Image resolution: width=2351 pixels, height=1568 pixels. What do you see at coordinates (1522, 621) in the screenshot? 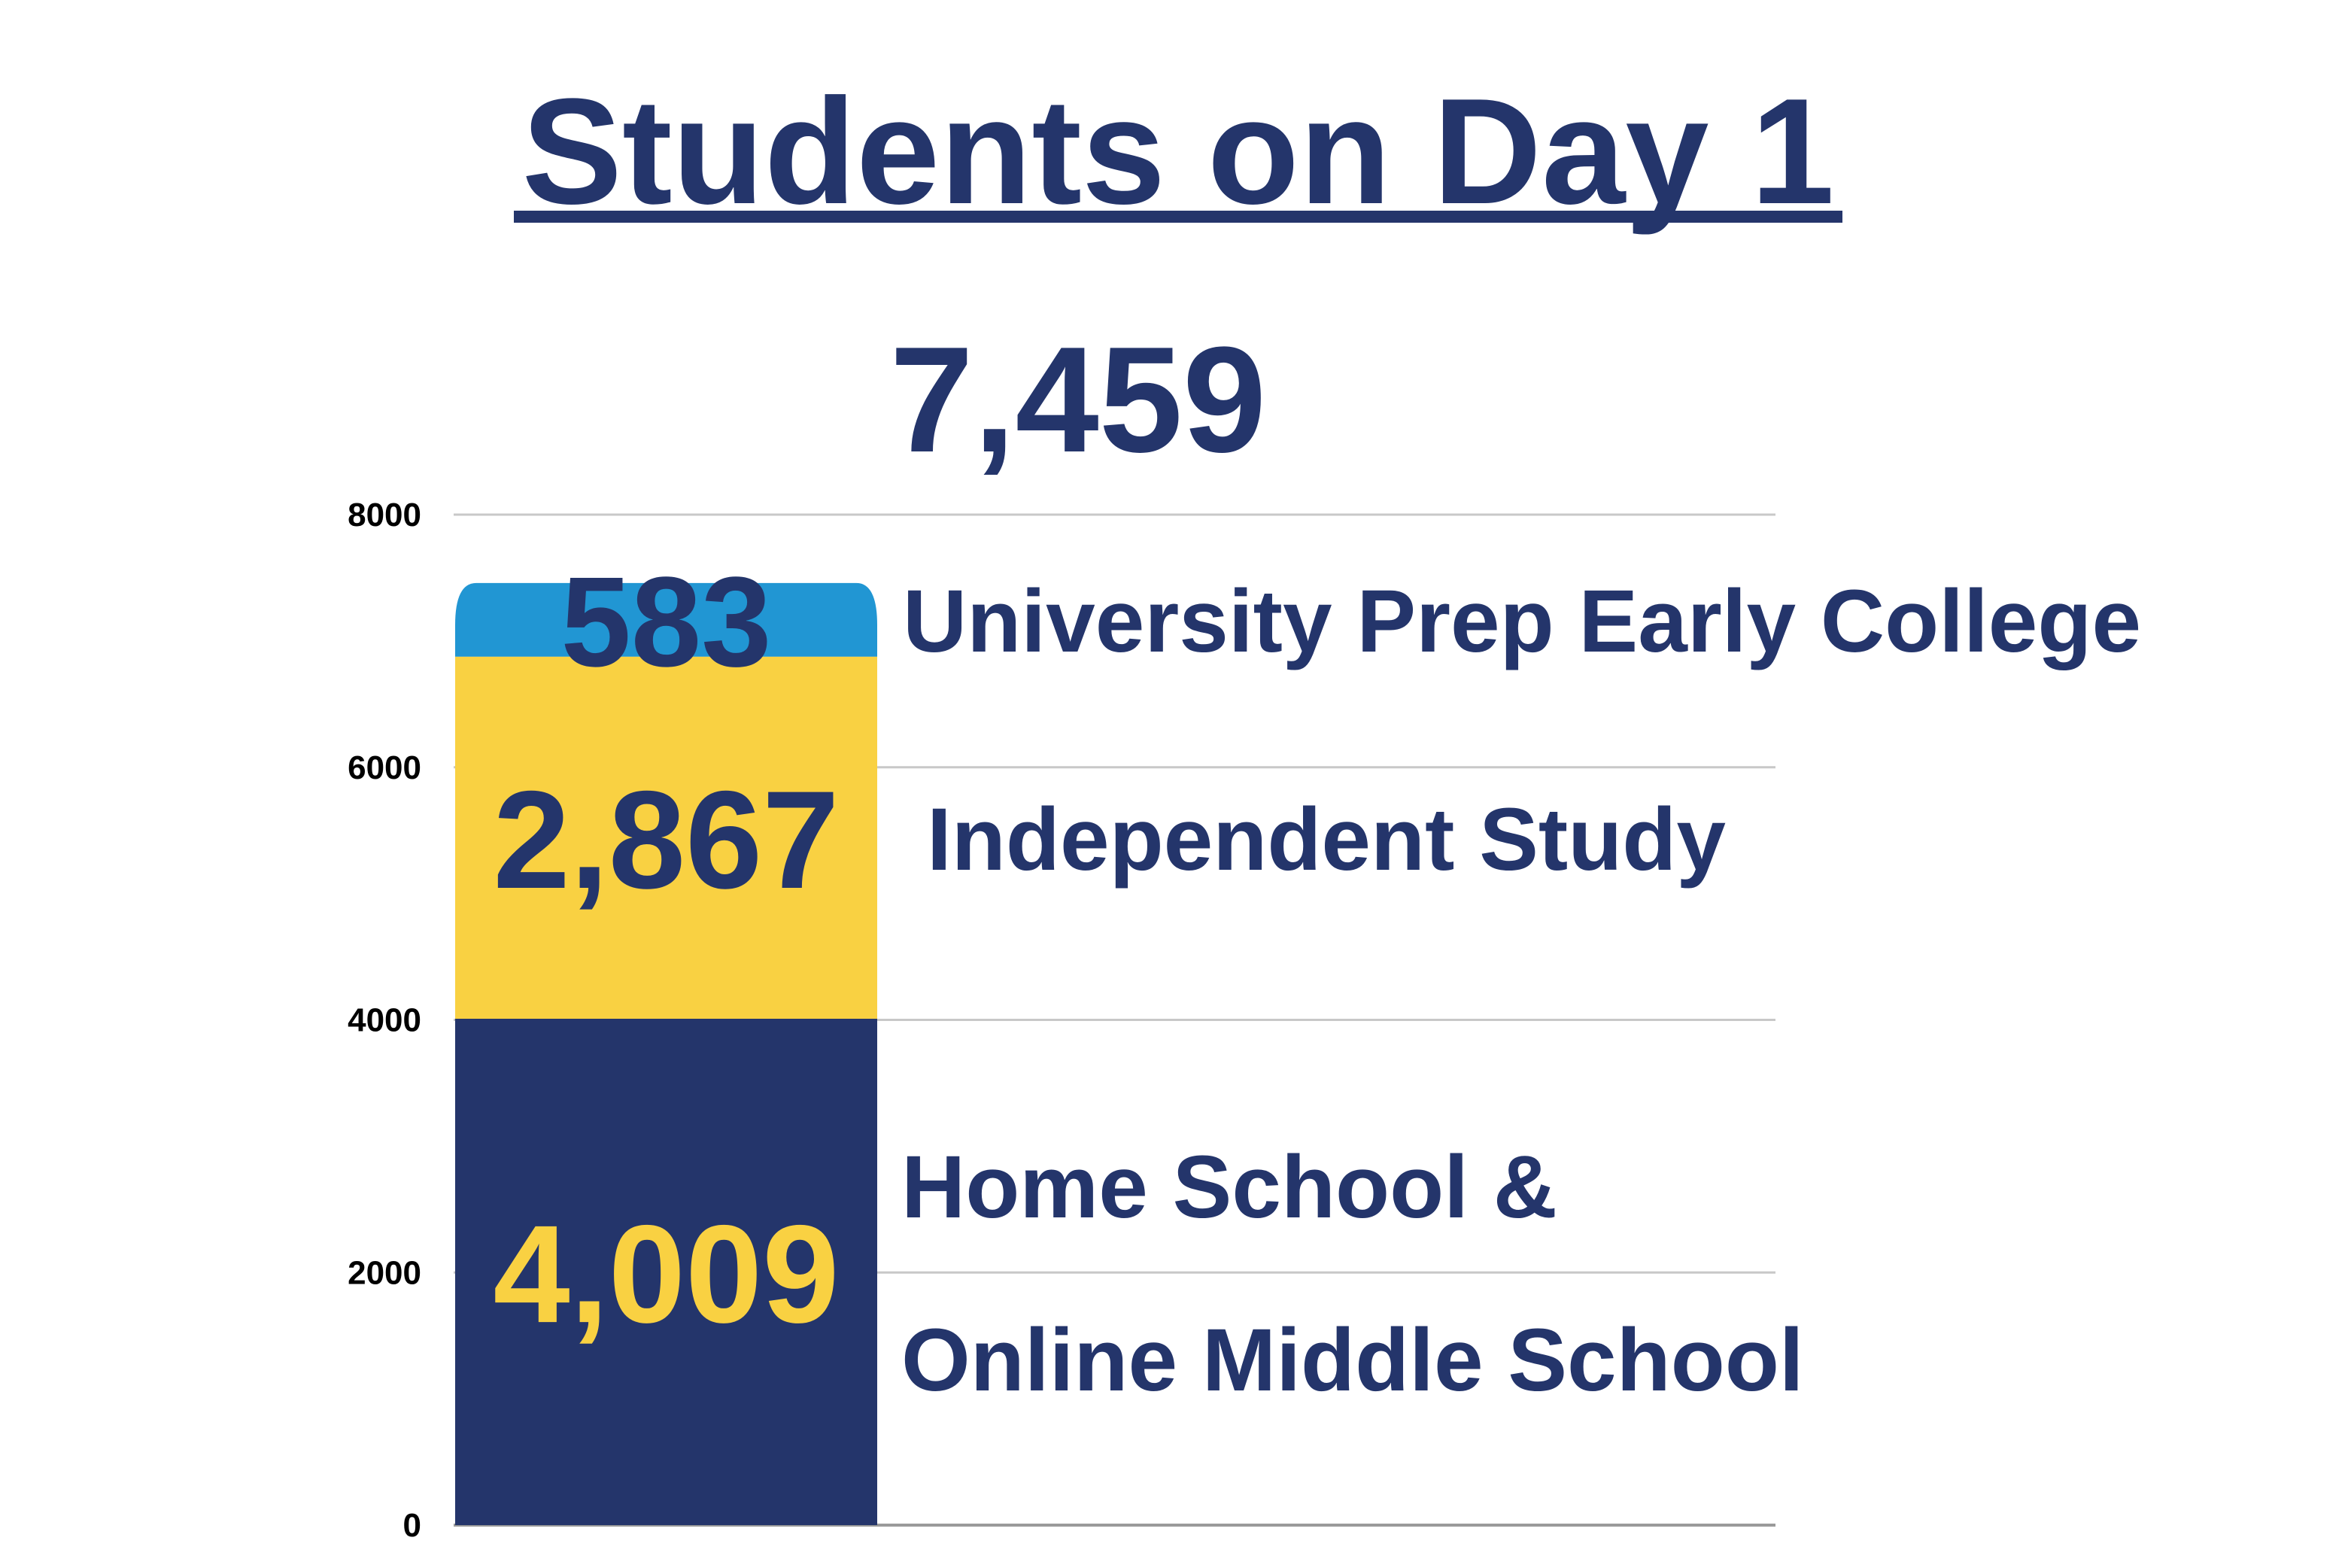
I see `category-label: University Prep Early College` at bounding box center [1522, 621].